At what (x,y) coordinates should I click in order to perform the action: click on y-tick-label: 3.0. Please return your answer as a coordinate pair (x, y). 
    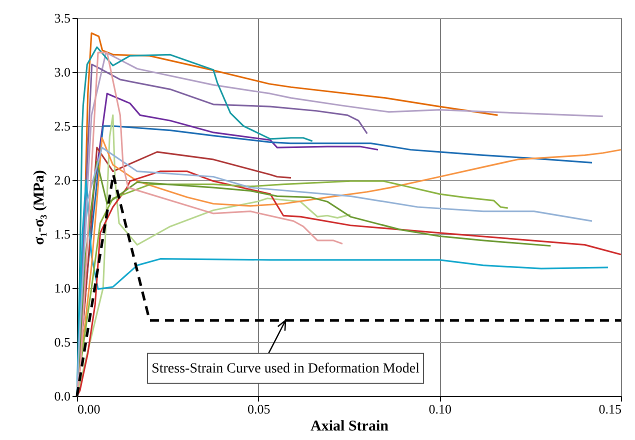
    Looking at the image, I should click on (62, 72).